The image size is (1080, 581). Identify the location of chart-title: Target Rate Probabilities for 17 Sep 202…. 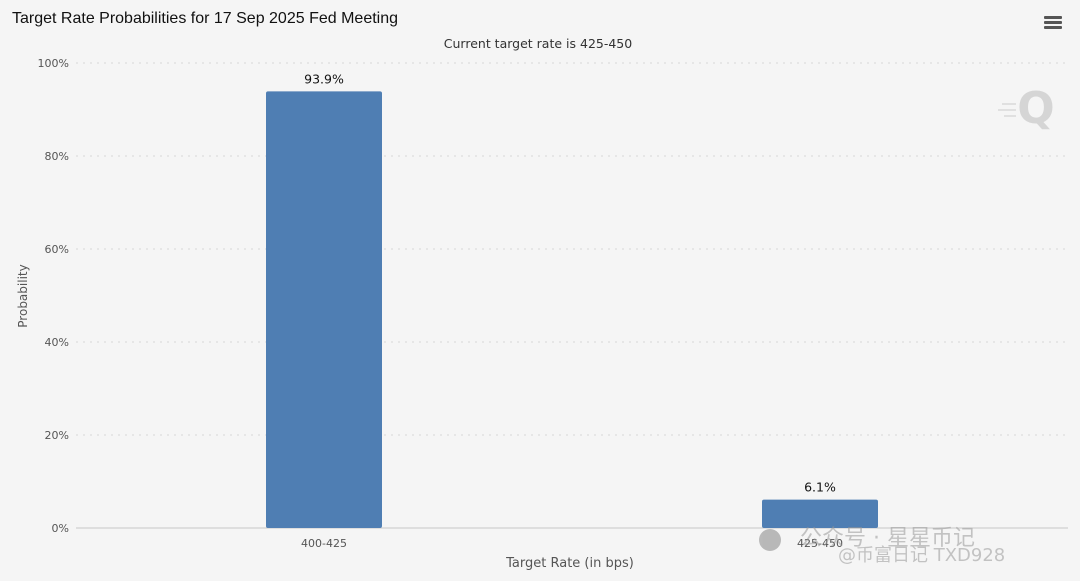
(205, 18).